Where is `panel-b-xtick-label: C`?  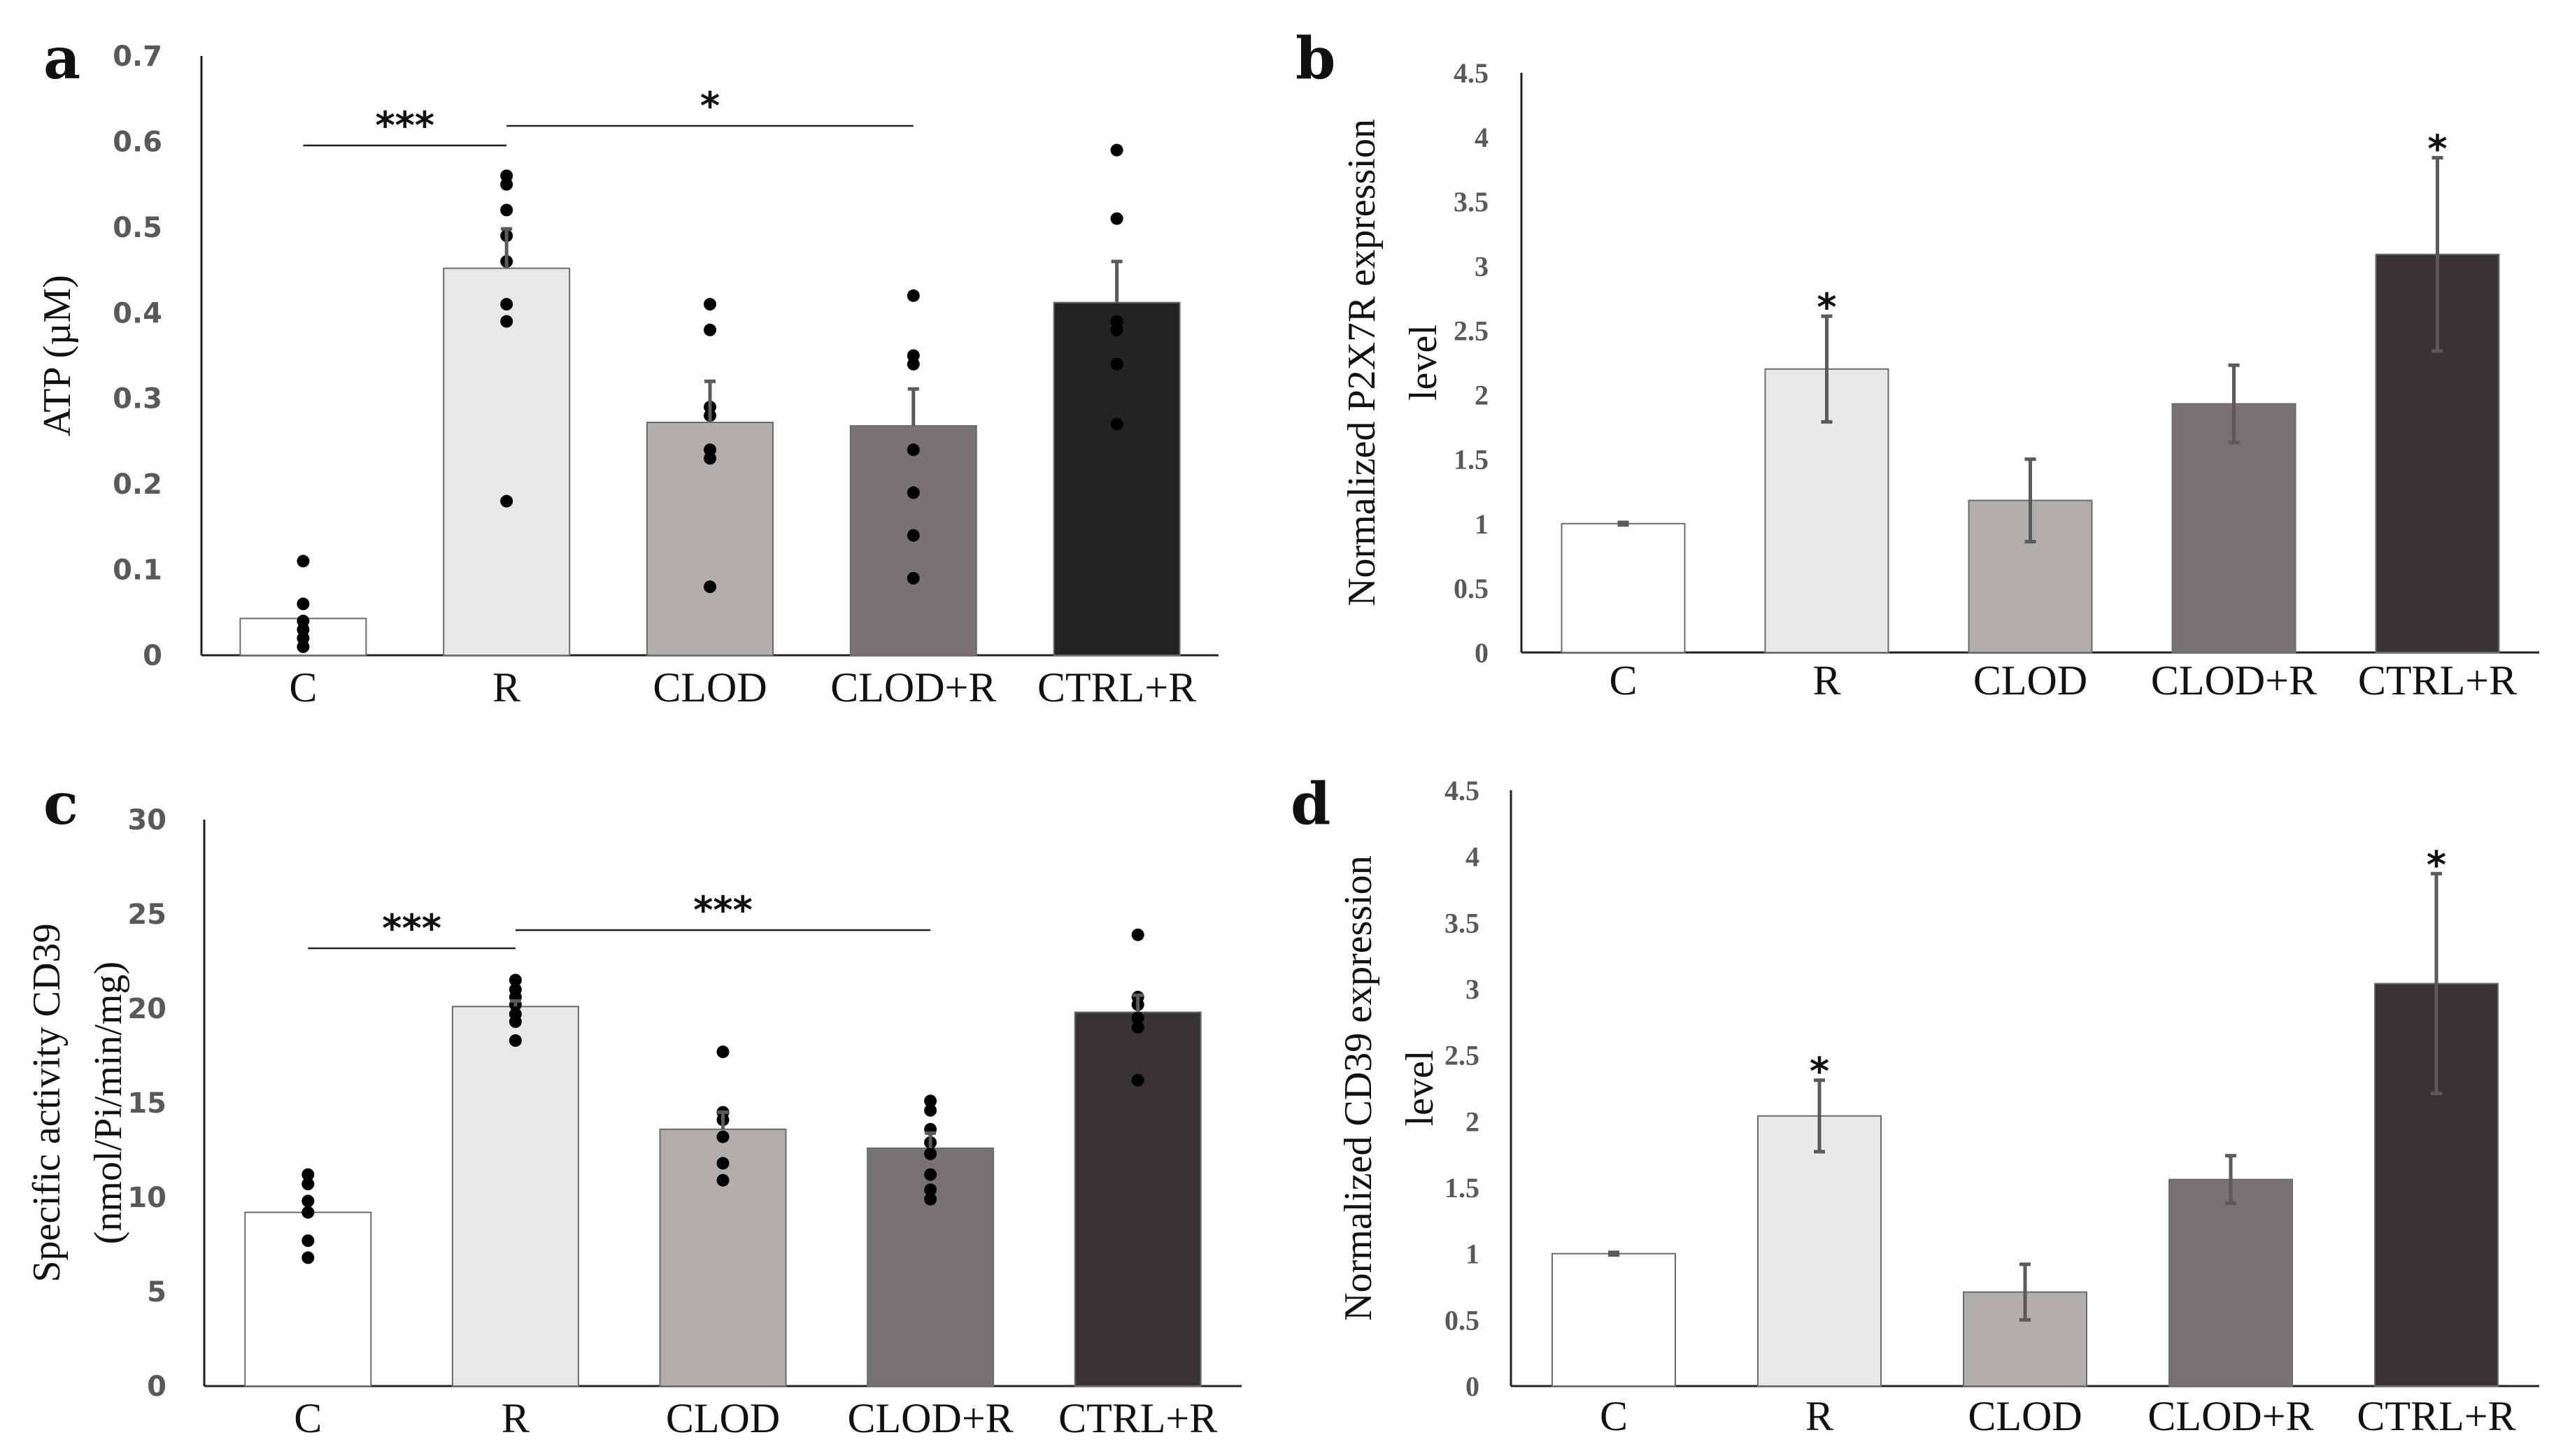 panel-b-xtick-label: C is located at coordinates (1623, 680).